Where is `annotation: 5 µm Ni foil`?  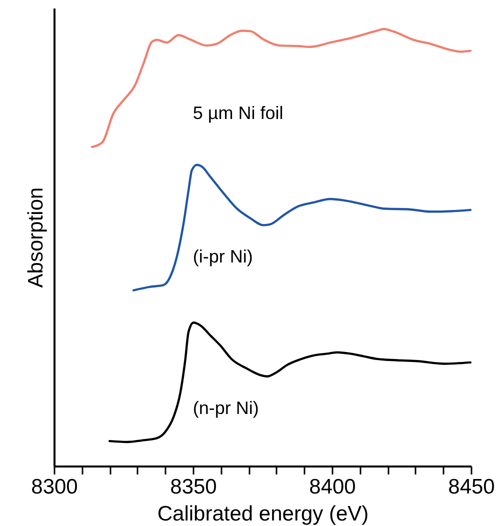 annotation: 5 µm Ni foil is located at coordinates (238, 113).